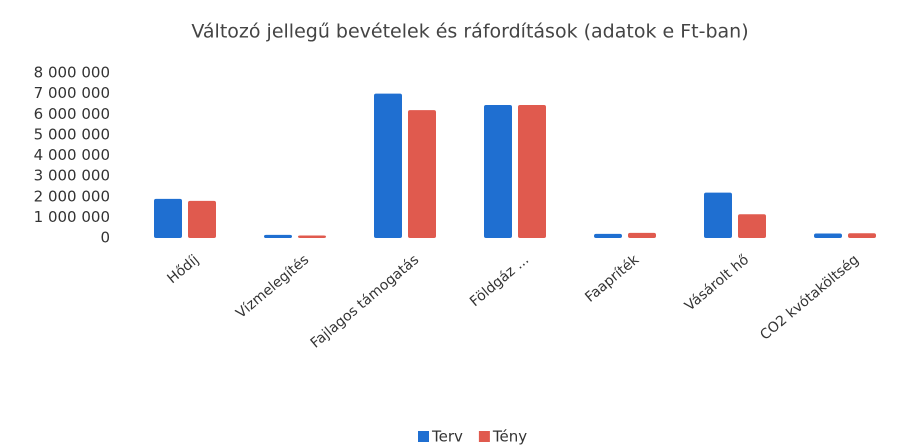 This screenshot has height=447, width=908. I want to click on x-tick-label: CO2 kvótaköltség, so click(809, 298).